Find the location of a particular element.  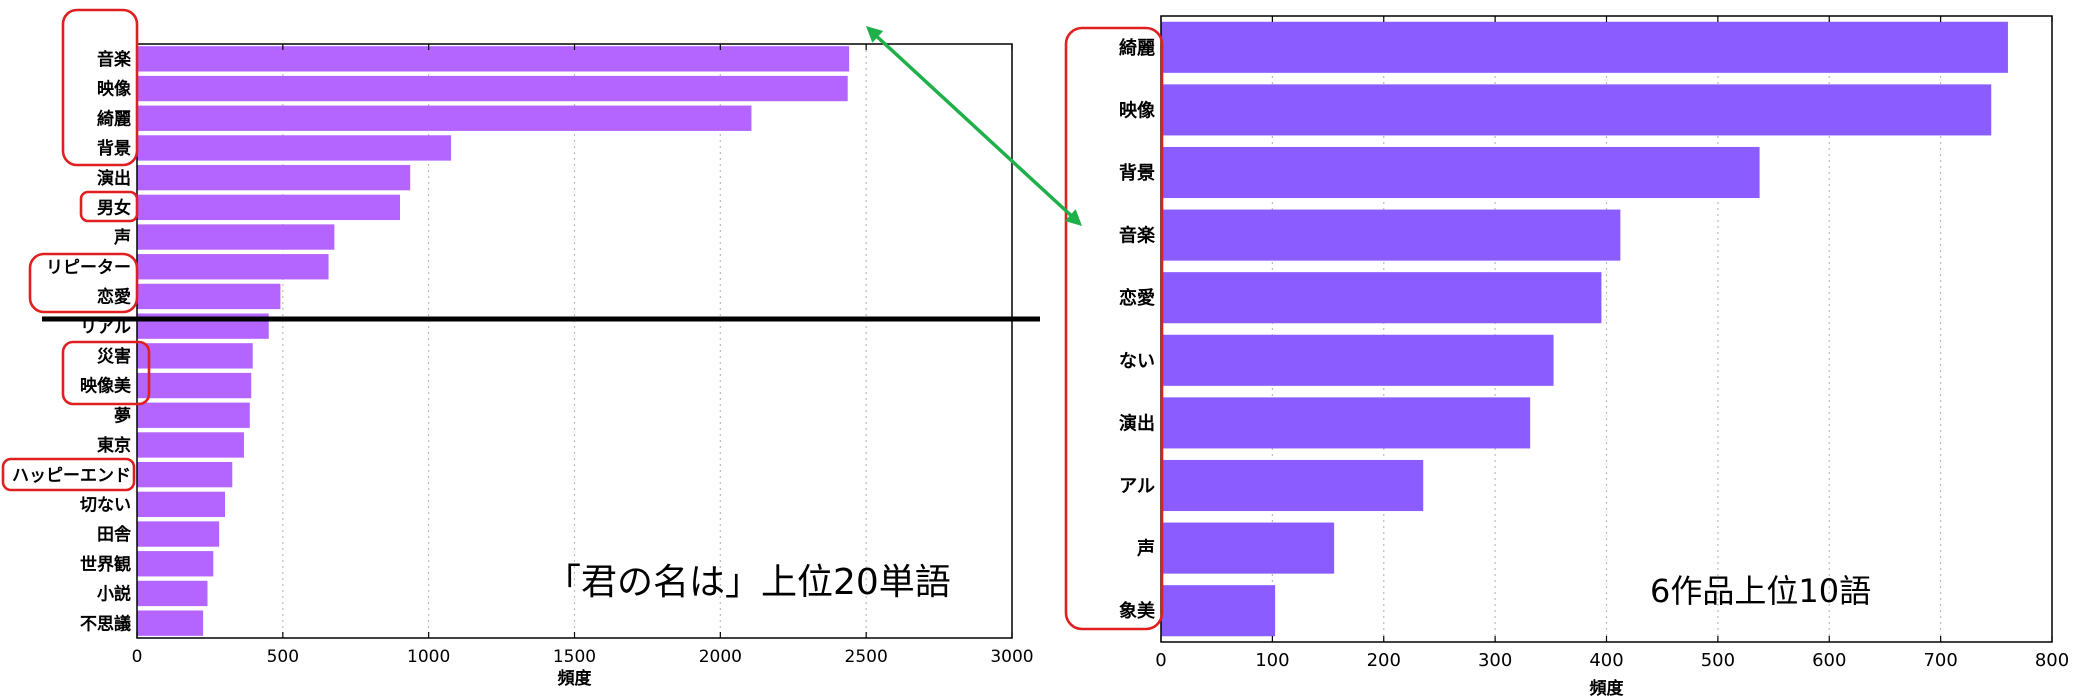

category-label: 災害 is located at coordinates (114, 356).